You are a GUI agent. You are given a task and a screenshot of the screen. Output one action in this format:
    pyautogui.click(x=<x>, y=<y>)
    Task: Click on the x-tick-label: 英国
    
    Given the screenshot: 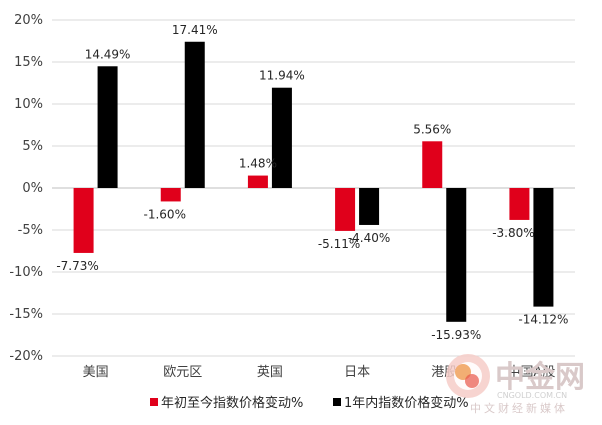 What is the action you would take?
    pyautogui.click(x=270, y=372)
    